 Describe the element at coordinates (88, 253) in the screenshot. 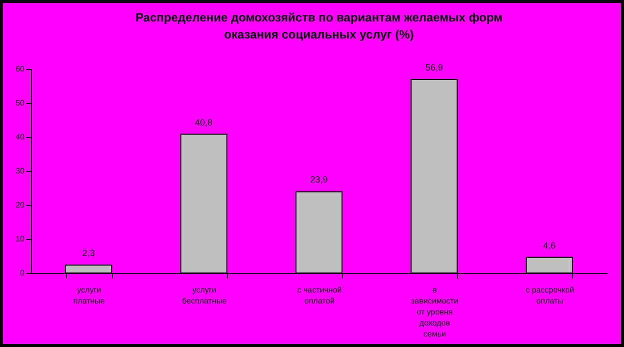

I see `data-label: 2,3` at that location.